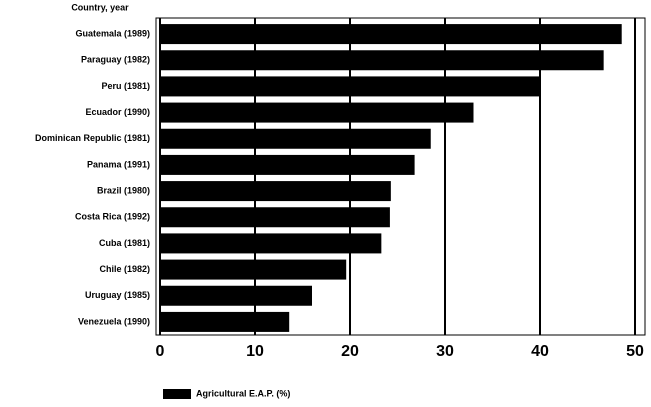 This screenshot has width=651, height=407. What do you see at coordinates (117, 295) in the screenshot?
I see `y-tick-label: Uruguay (1985)` at bounding box center [117, 295].